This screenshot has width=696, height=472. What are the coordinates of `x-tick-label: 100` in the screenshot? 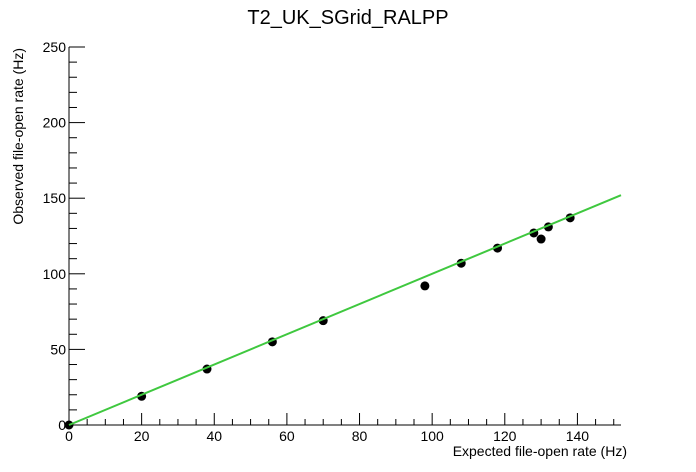 It's located at (432, 436).